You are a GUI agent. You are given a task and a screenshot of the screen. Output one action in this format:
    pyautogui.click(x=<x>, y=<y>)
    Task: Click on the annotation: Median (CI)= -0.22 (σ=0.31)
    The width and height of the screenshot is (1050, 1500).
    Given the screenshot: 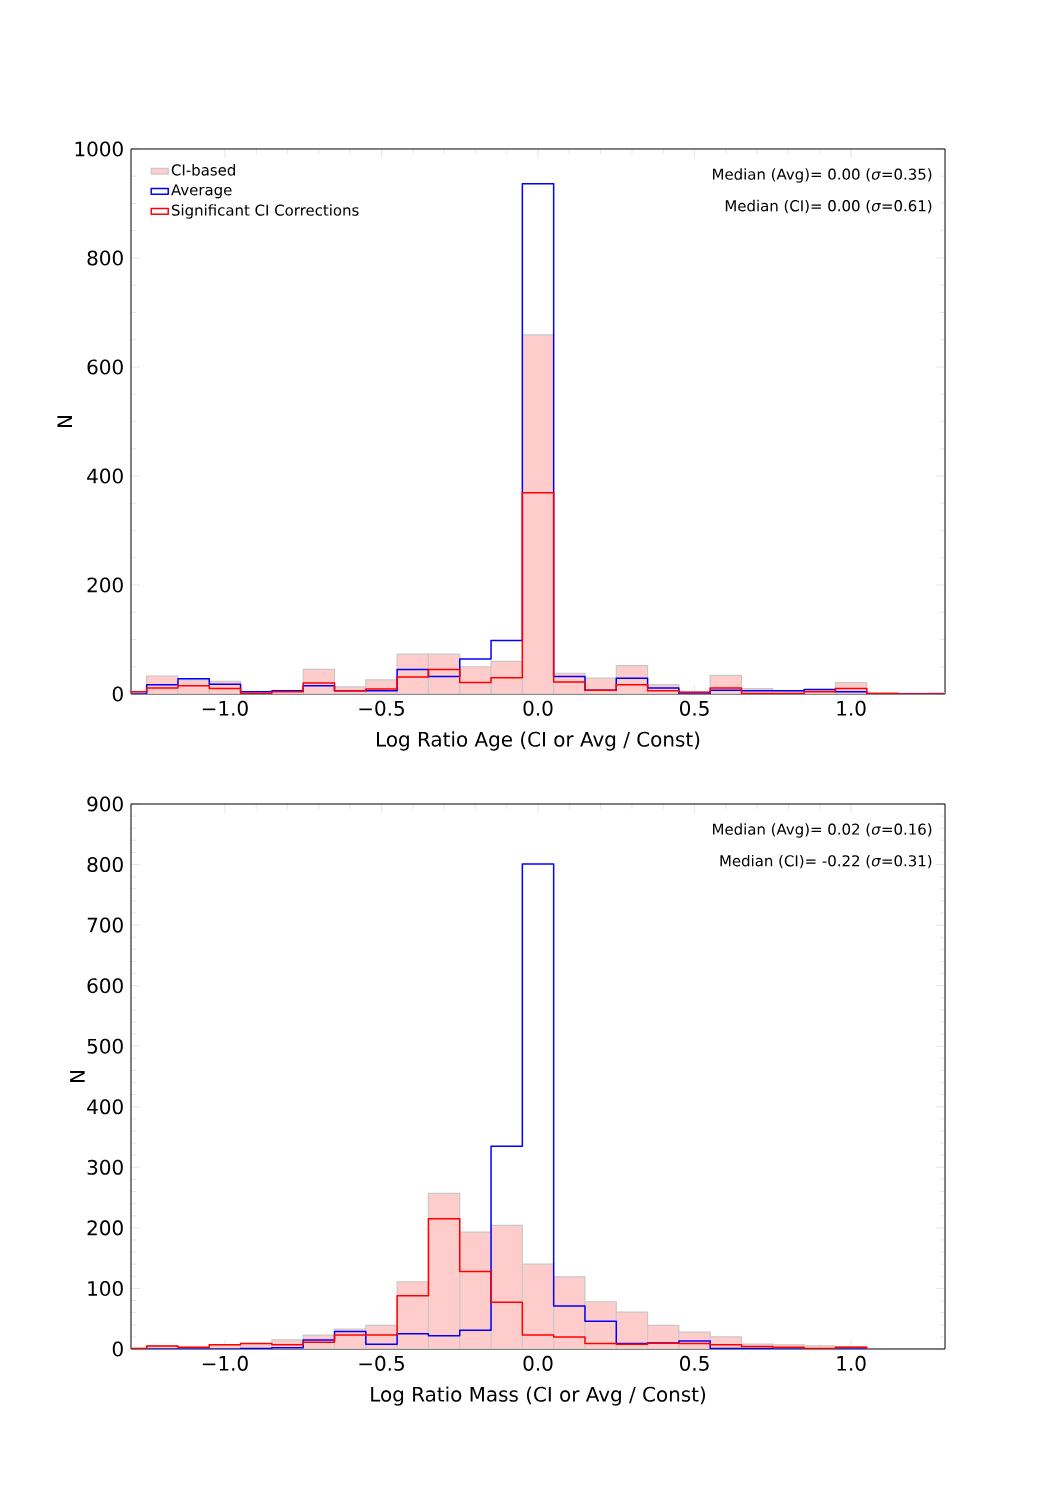 What is the action you would take?
    pyautogui.click(x=826, y=861)
    